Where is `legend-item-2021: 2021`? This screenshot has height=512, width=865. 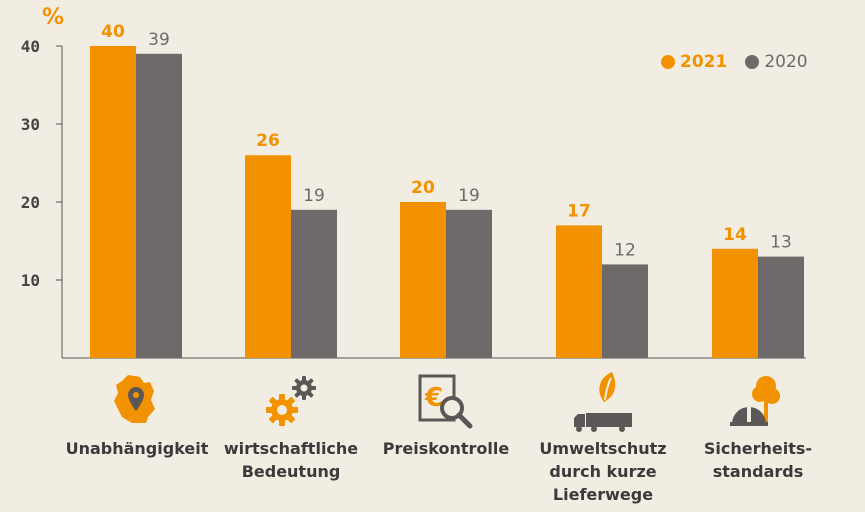
legend-item-2021: 2021 is located at coordinates (694, 62).